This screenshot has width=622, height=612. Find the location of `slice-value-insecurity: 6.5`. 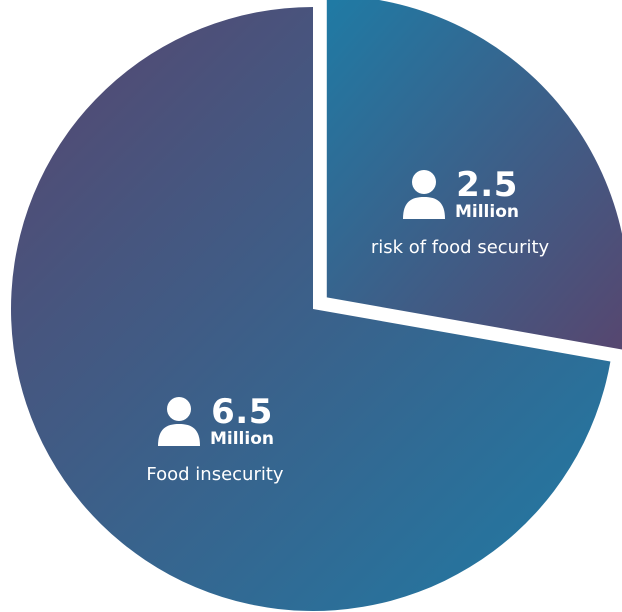

slice-value-insecurity: 6.5 is located at coordinates (242, 412).